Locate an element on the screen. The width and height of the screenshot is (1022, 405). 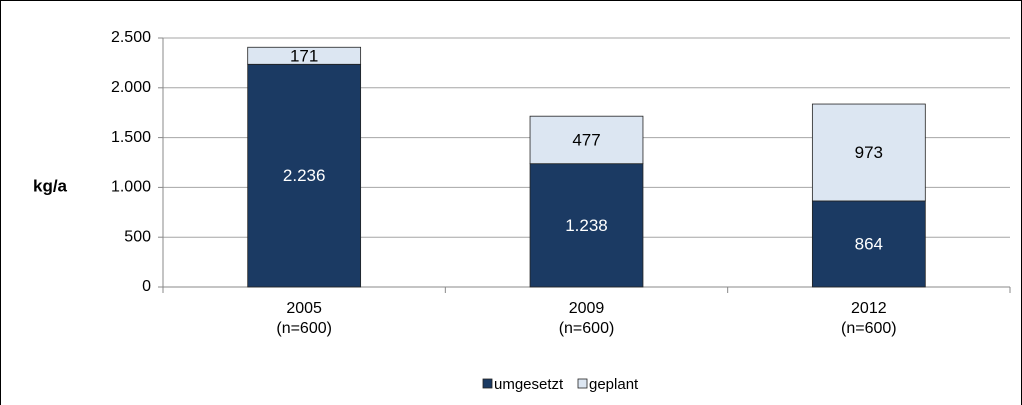
y-tick-label: 500 is located at coordinates (137, 236).